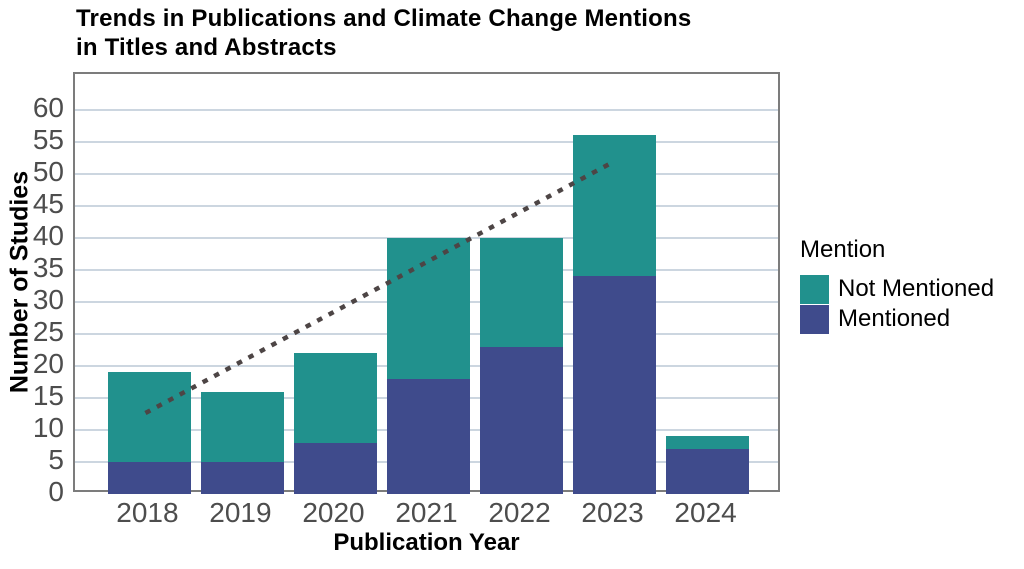 This screenshot has width=1024, height=569. Describe the element at coordinates (147, 512) in the screenshot. I see `x-tick-label-2018: 2018` at that location.